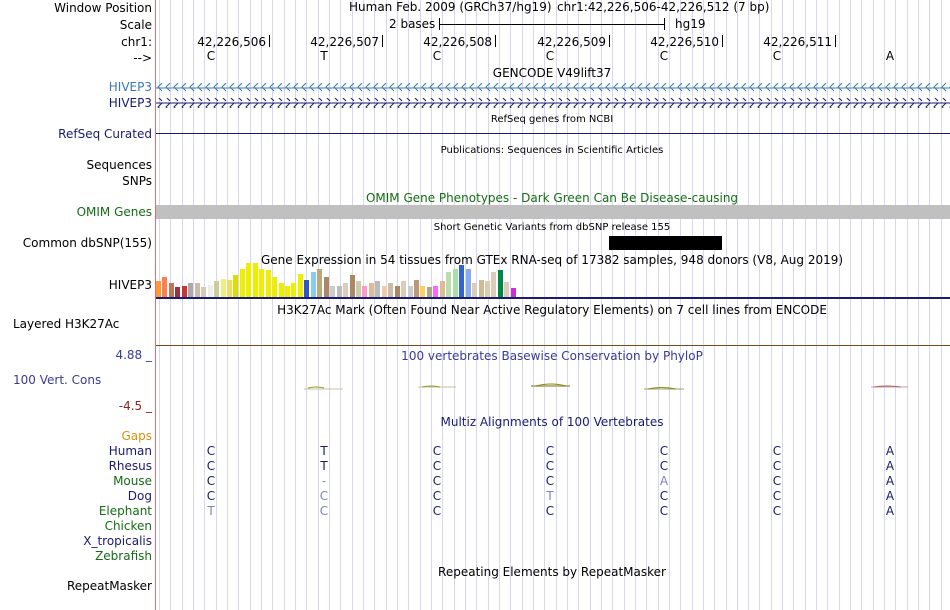  What do you see at coordinates (130, 87) in the screenshot?
I see `gencode-gene-label-1: HIVEP3` at bounding box center [130, 87].